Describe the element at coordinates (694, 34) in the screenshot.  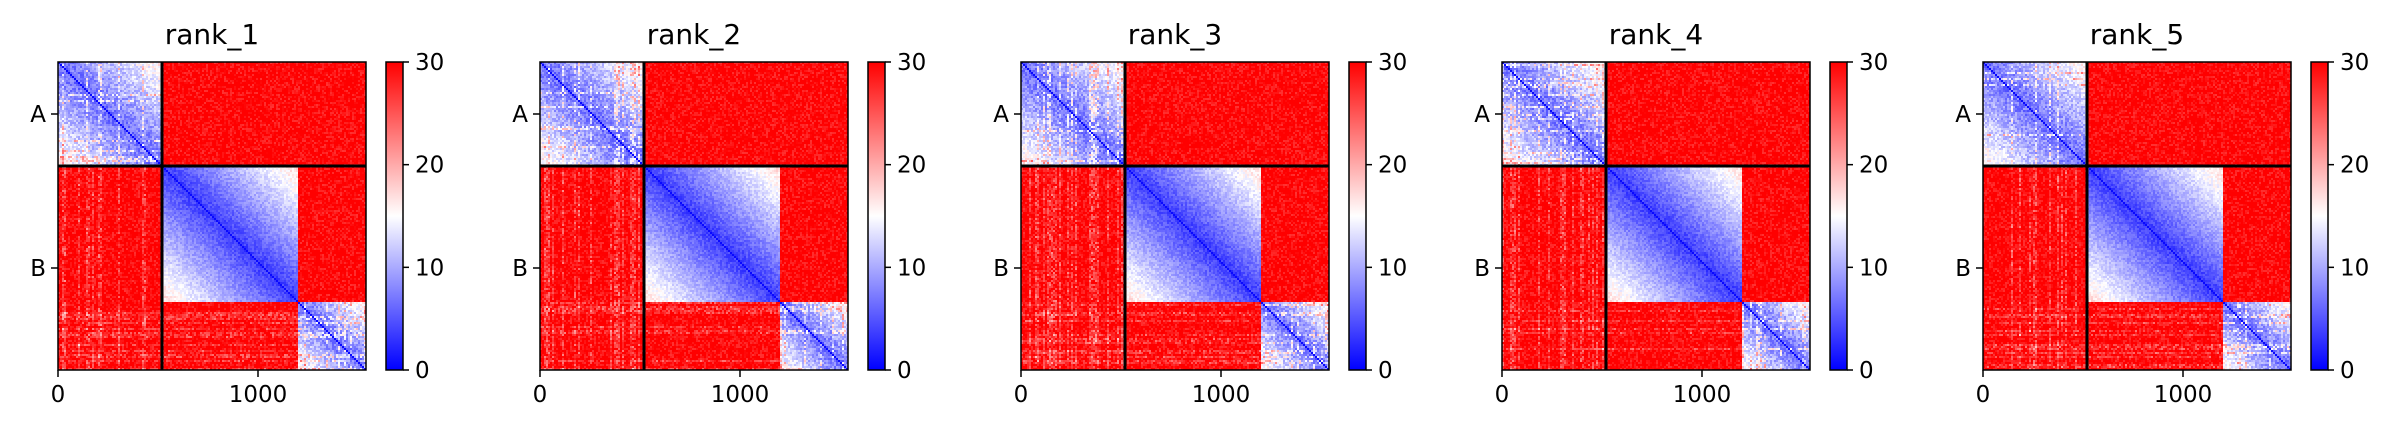
I see `chart-title: rank_2` at that location.